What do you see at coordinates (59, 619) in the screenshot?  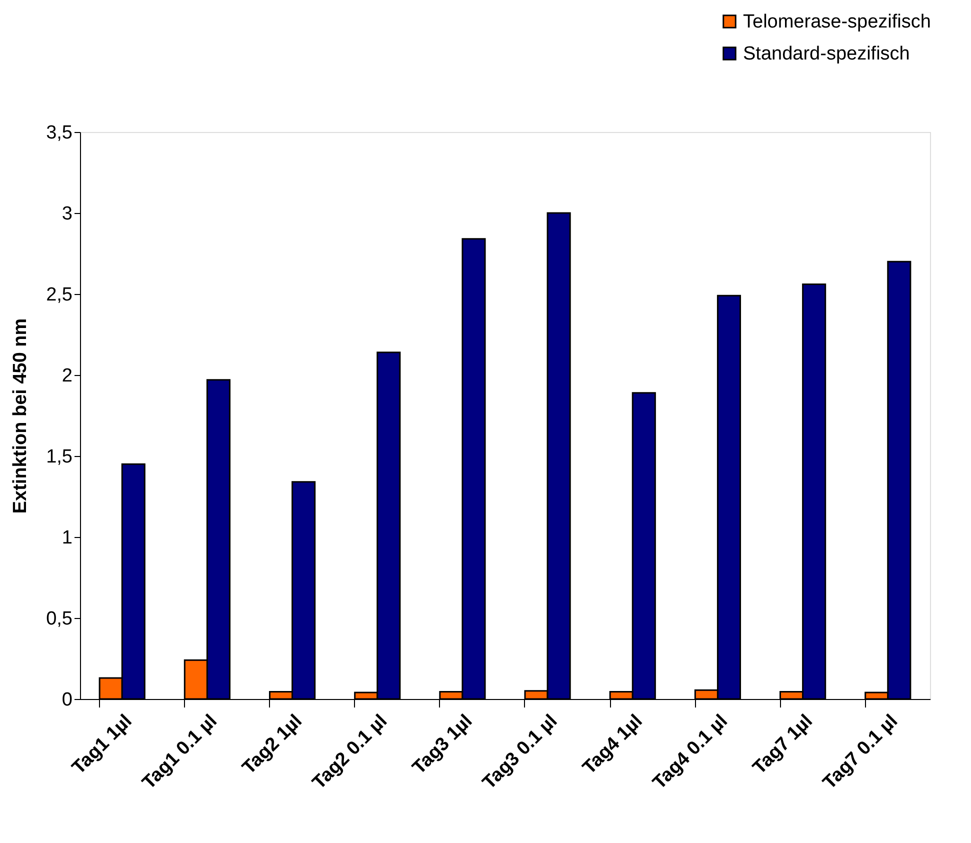 I see `y-tick-label: 0,5` at bounding box center [59, 619].